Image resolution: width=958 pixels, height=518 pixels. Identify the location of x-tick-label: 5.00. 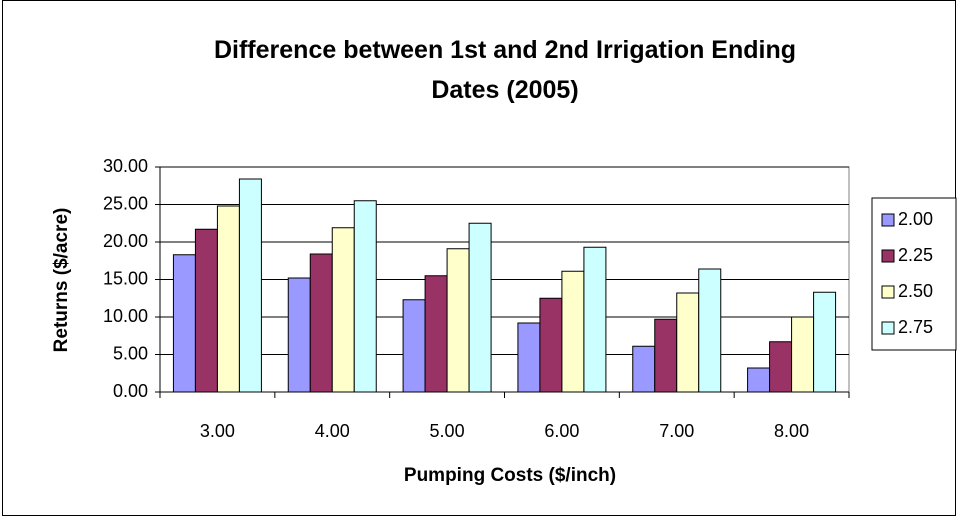
(447, 431).